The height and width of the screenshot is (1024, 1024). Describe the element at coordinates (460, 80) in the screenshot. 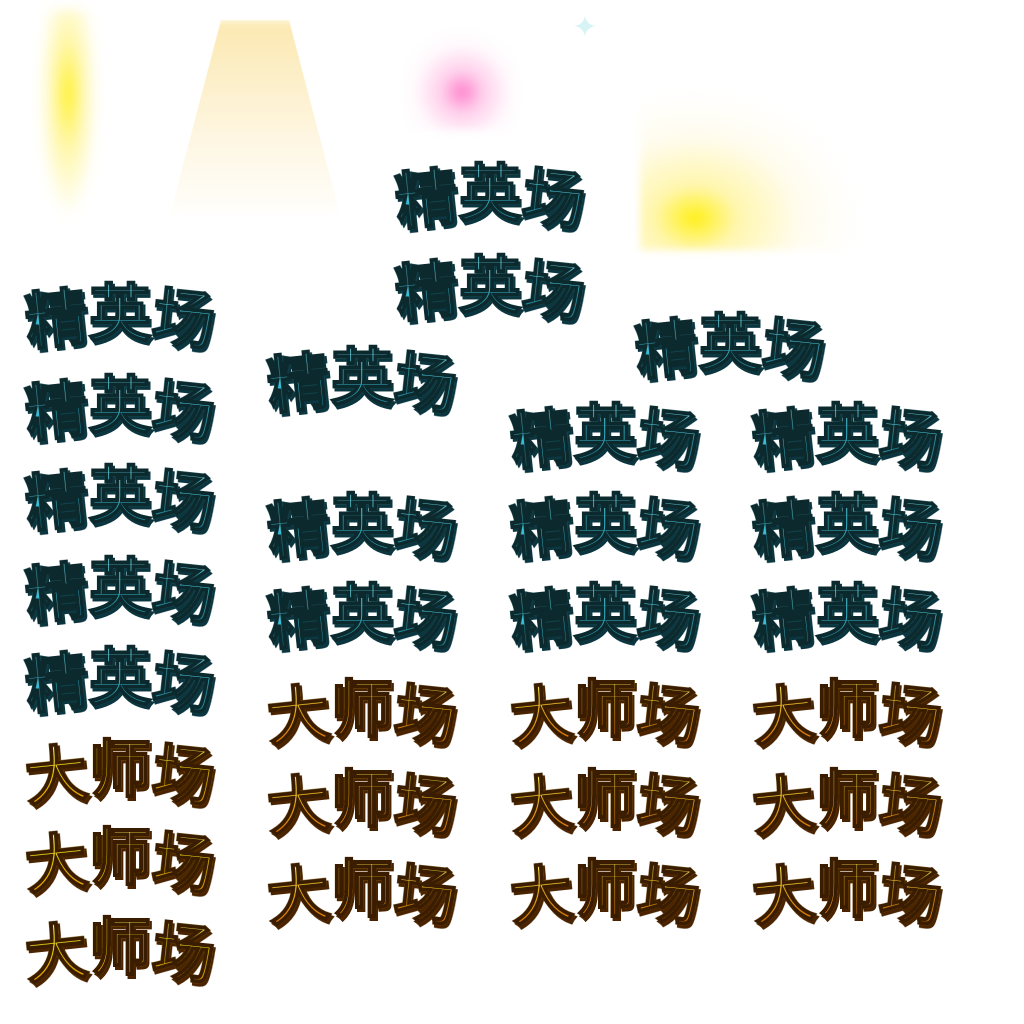

I see `pink-sparkle-effect` at that location.